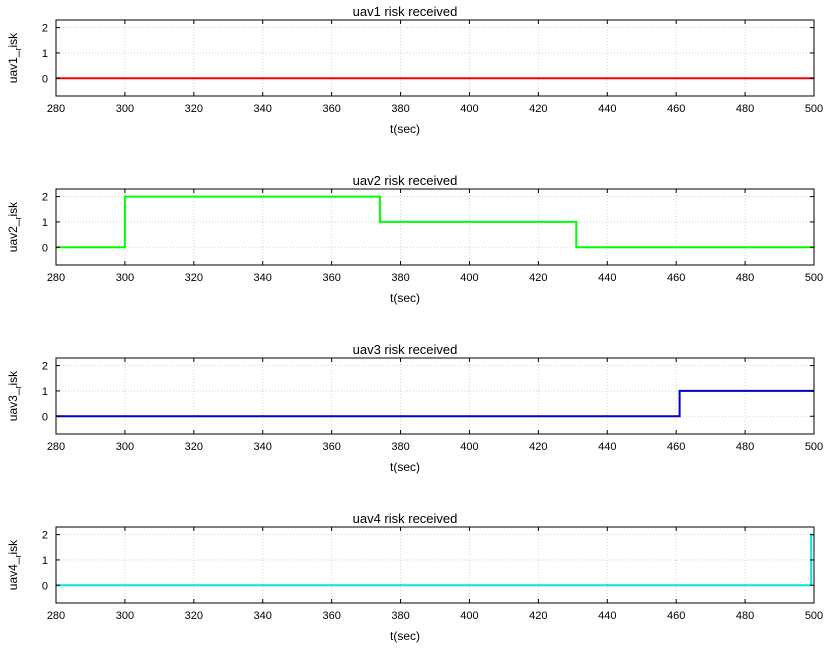 This screenshot has width=827, height=667. What do you see at coordinates (405, 349) in the screenshot?
I see `subplot-title: uav3 risk received` at bounding box center [405, 349].